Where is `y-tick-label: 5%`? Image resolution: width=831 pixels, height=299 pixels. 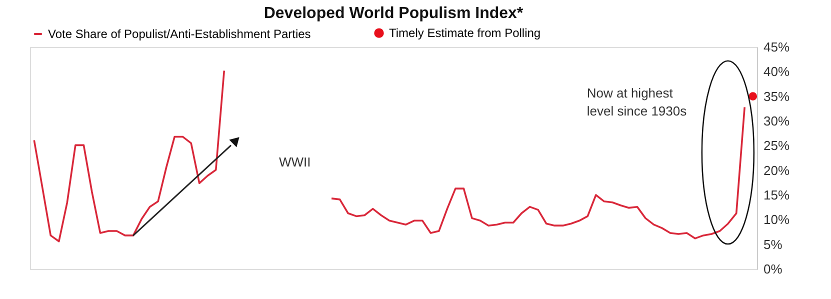
y-tick-label: 5% is located at coordinates (773, 244).